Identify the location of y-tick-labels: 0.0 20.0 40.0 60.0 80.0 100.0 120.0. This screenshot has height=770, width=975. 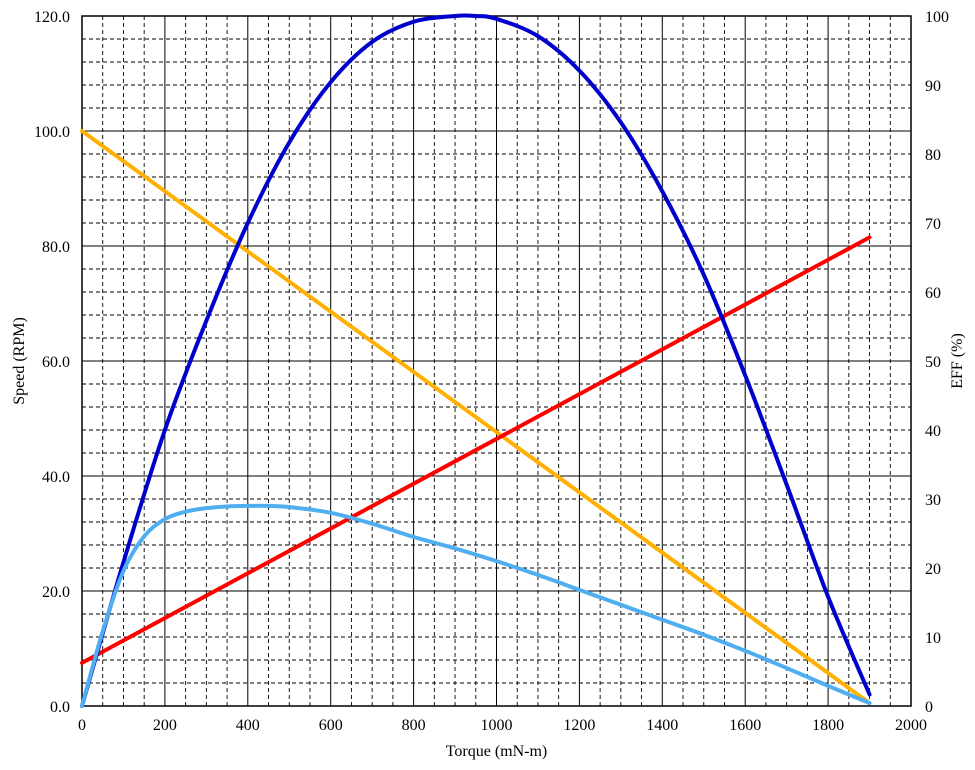
(52, 362).